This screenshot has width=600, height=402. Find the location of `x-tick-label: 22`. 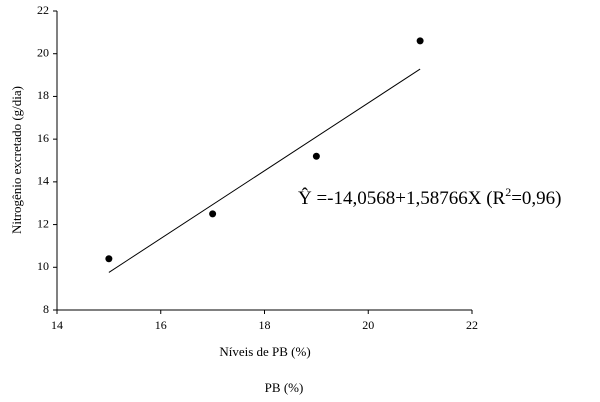

x-tick-label: 22 is located at coordinates (472, 325).